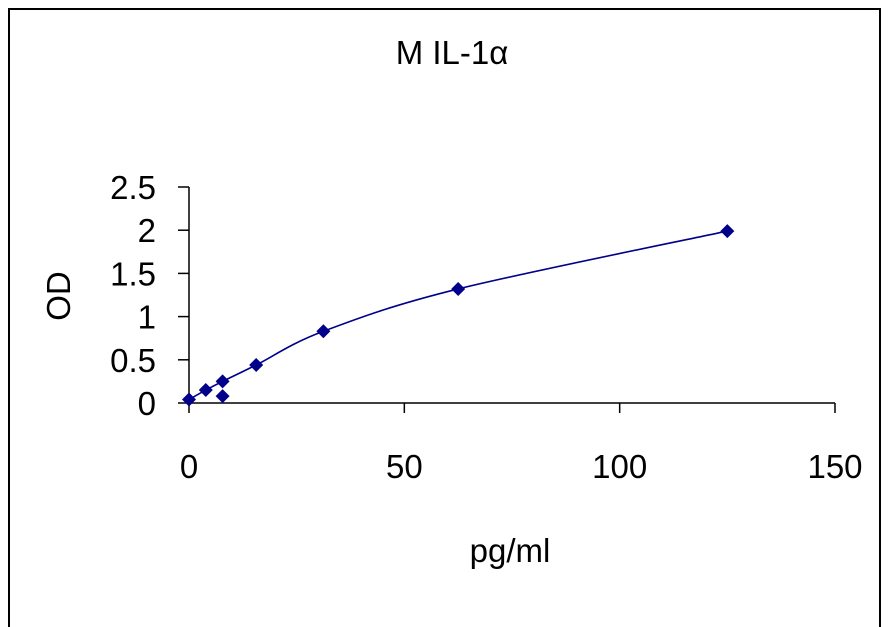 This screenshot has width=888, height=627. Describe the element at coordinates (189, 466) in the screenshot. I see `x-tick-label: 0` at that location.